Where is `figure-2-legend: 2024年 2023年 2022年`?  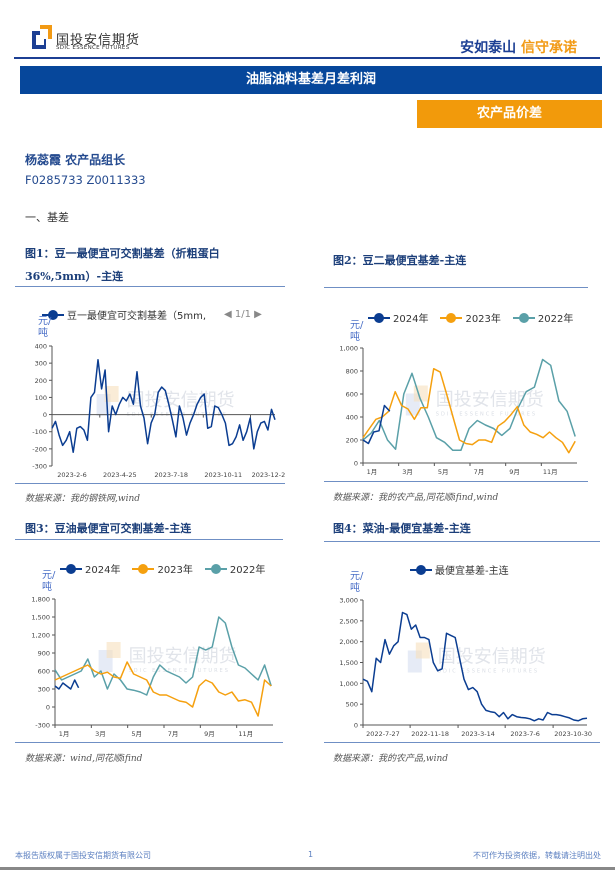
figure-2-legend: 2024年 2023年 2022年 is located at coordinates (474, 317).